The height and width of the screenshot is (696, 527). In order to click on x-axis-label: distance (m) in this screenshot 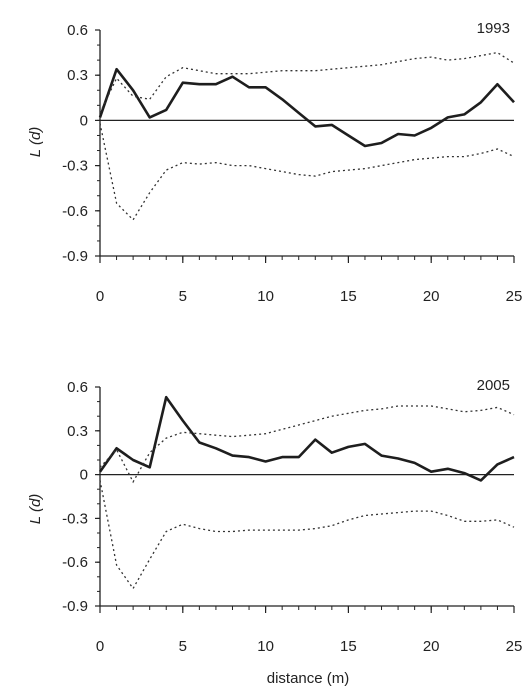, I will do `click(308, 678)`.